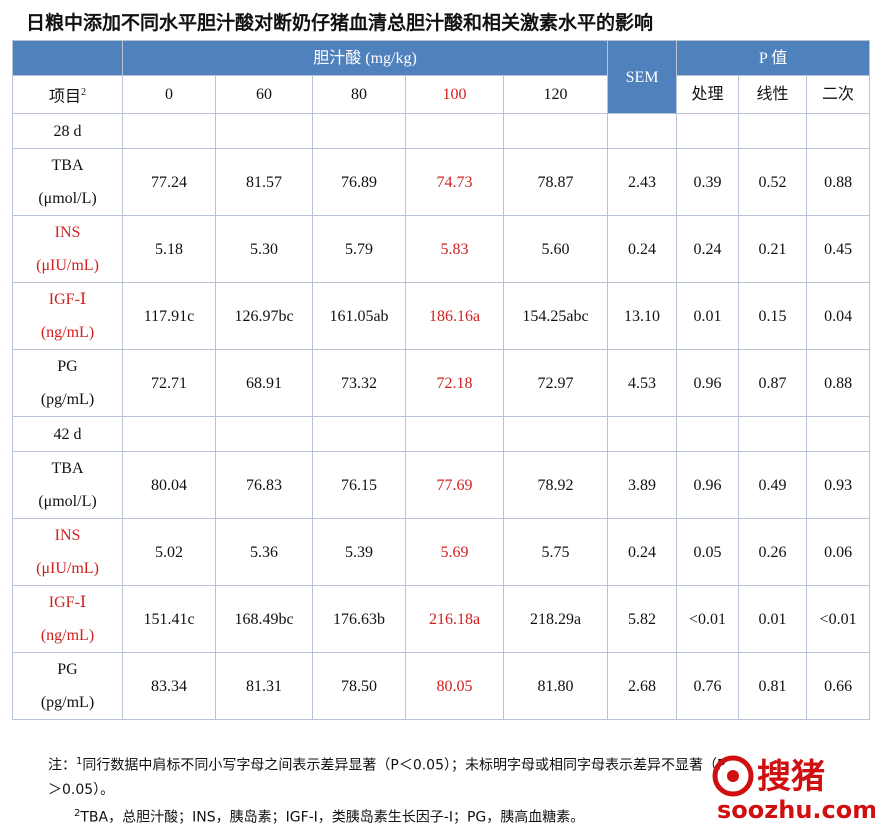  I want to click on cell: 72.71, so click(169, 383).